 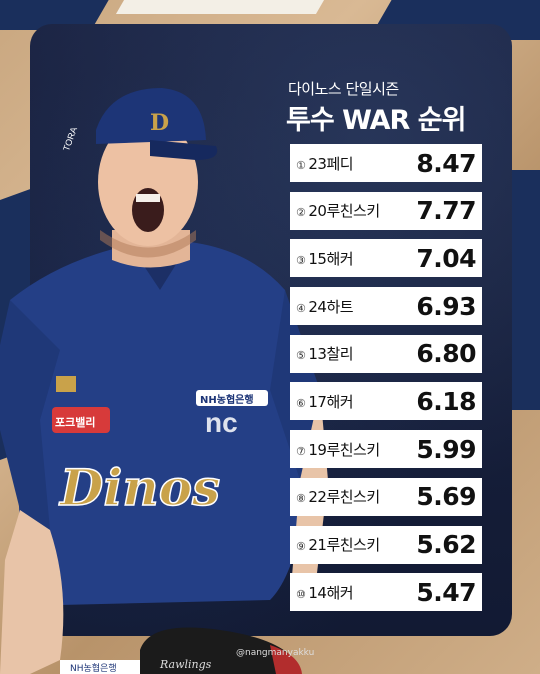 What do you see at coordinates (32, 592) in the screenshot?
I see `left-arm` at bounding box center [32, 592].